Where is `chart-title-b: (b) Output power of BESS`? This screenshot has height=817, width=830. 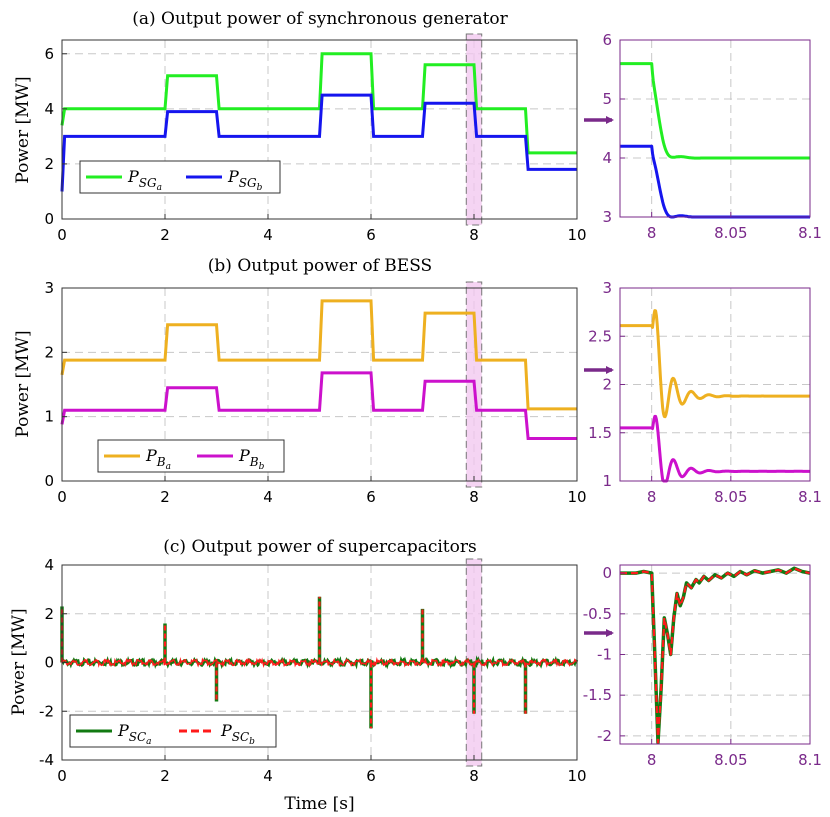
chart-title-b: (b) Output power of BESS is located at coordinates (320, 266).